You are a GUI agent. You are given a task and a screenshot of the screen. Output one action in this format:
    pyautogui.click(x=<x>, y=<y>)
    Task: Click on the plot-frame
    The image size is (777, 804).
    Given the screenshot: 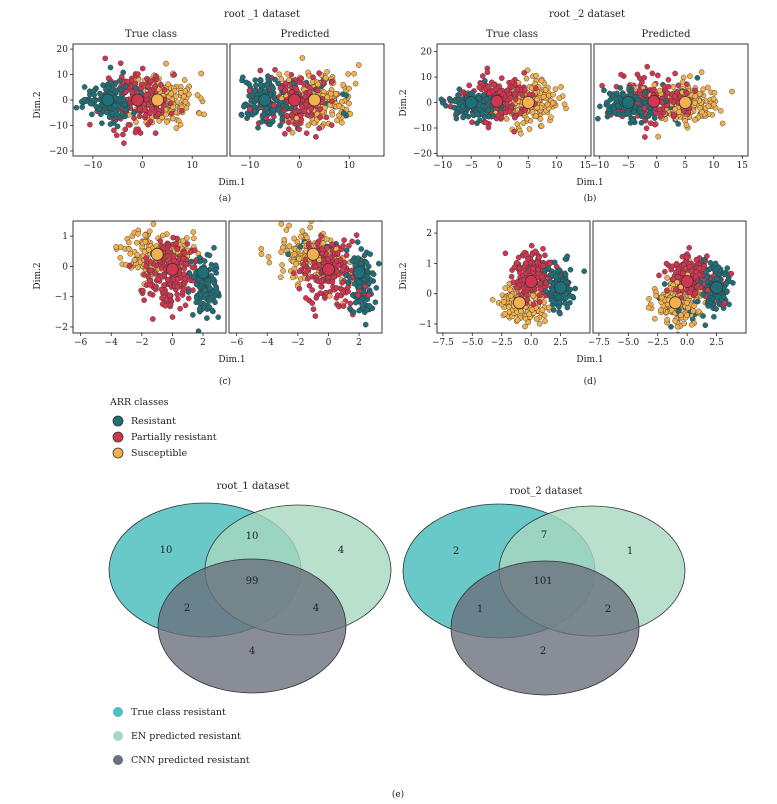 What is the action you would take?
    pyautogui.click(x=149, y=277)
    